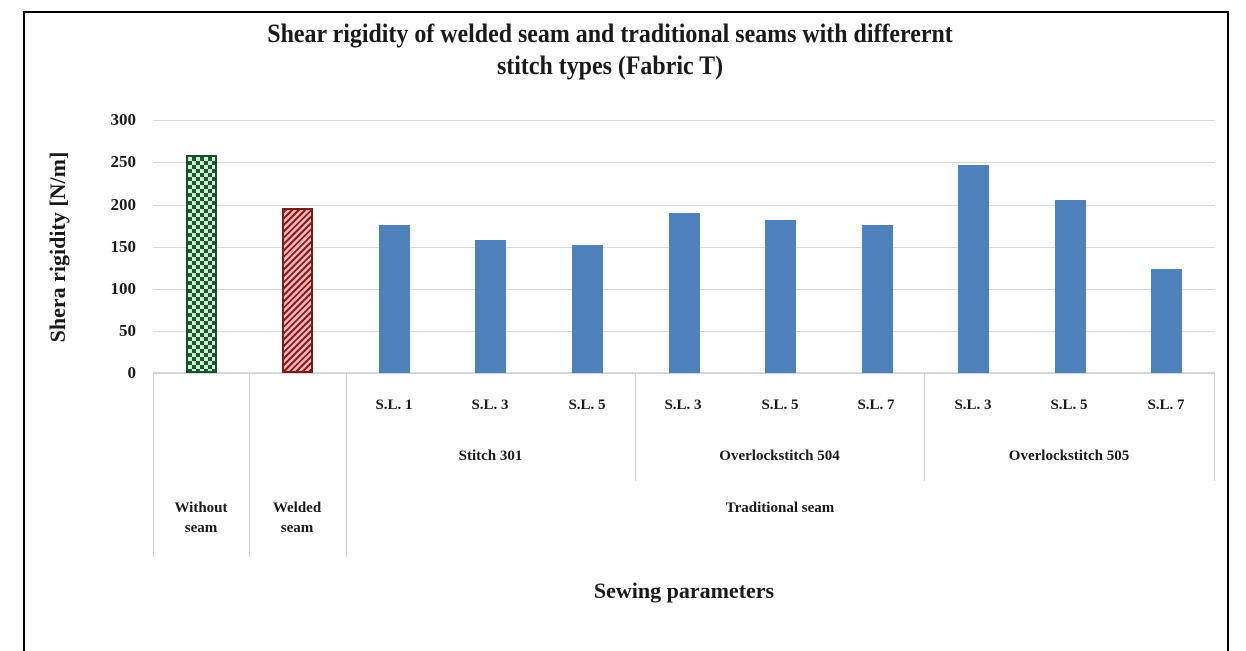 The image size is (1246, 651). What do you see at coordinates (490, 456) in the screenshot?
I see `group-label-stitch-301: Stitch 301` at bounding box center [490, 456].